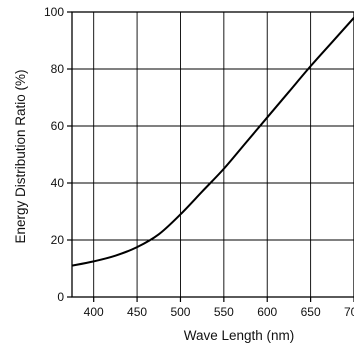 The width and height of the screenshot is (354, 345). What do you see at coordinates (94, 312) in the screenshot?
I see `x-tick-label: 400` at bounding box center [94, 312].